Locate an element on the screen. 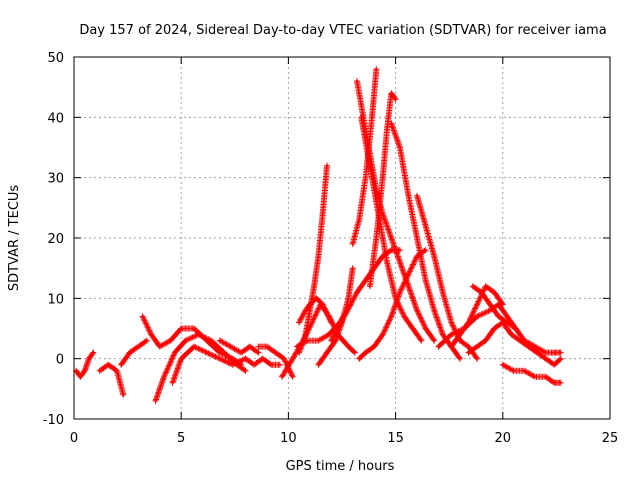 The width and height of the screenshot is (640, 480). x-tick-label: 15 is located at coordinates (395, 438).